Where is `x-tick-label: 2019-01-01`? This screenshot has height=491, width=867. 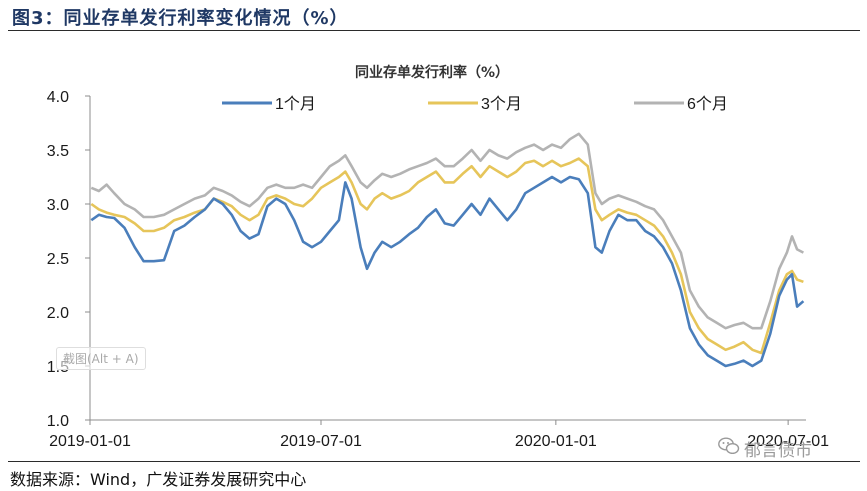
x-tick-label: 2019-01-01 is located at coordinates (90, 441).